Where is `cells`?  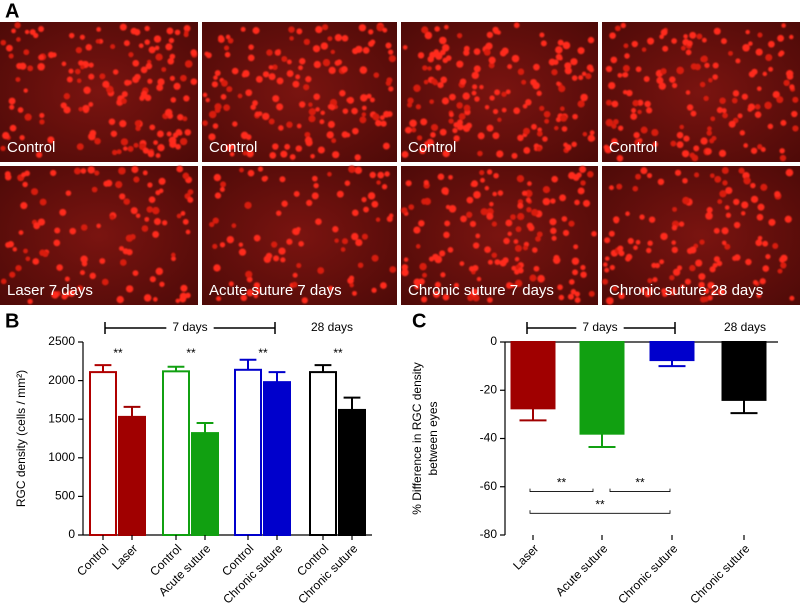 cells is located at coordinates (499, 234).